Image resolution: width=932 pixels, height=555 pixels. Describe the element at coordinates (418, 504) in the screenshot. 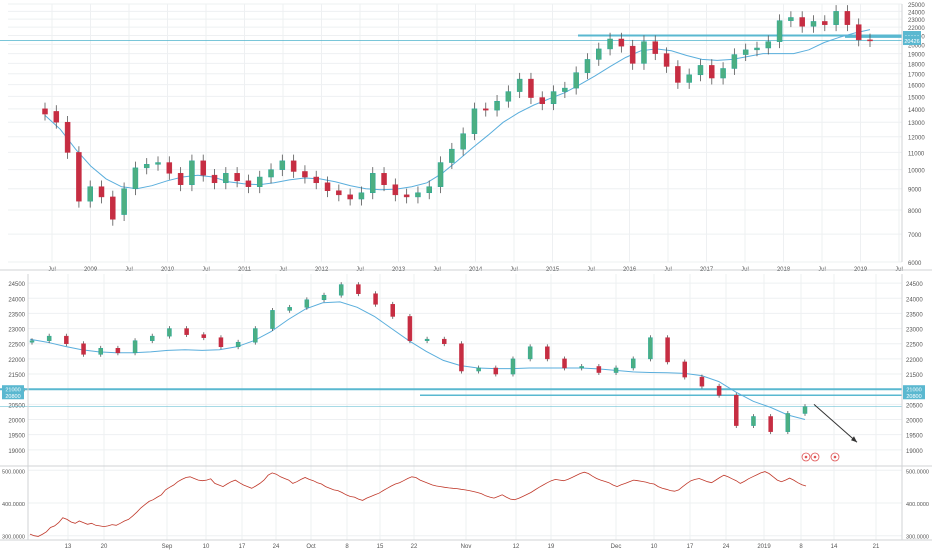

I see `indicator-line` at that location.